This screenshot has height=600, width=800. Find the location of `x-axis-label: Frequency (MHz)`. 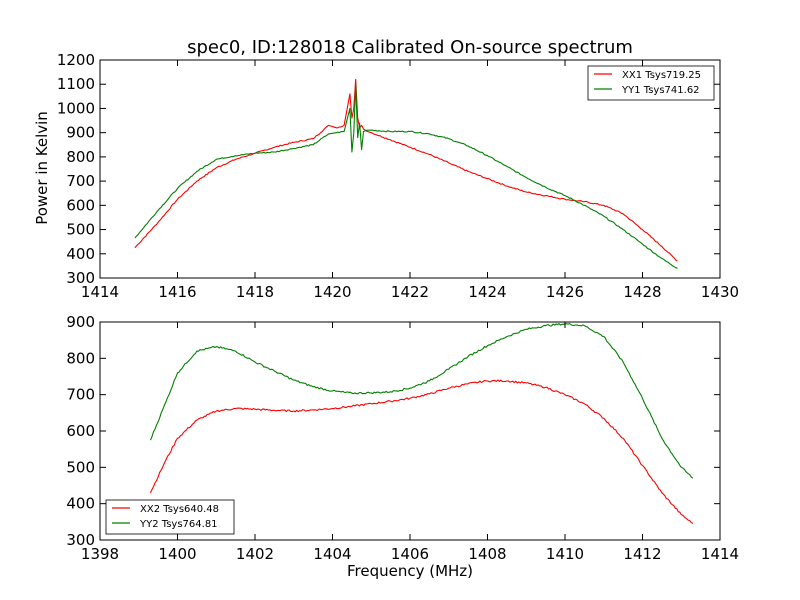

x-axis-label: Frequency (MHz) is located at coordinates (410, 571).